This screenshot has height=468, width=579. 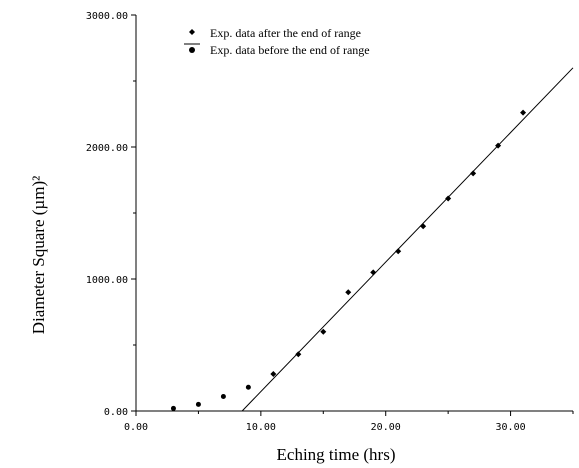 What do you see at coordinates (290, 50) in the screenshot?
I see `legend-label-before: Exp. data before the end of range` at bounding box center [290, 50].